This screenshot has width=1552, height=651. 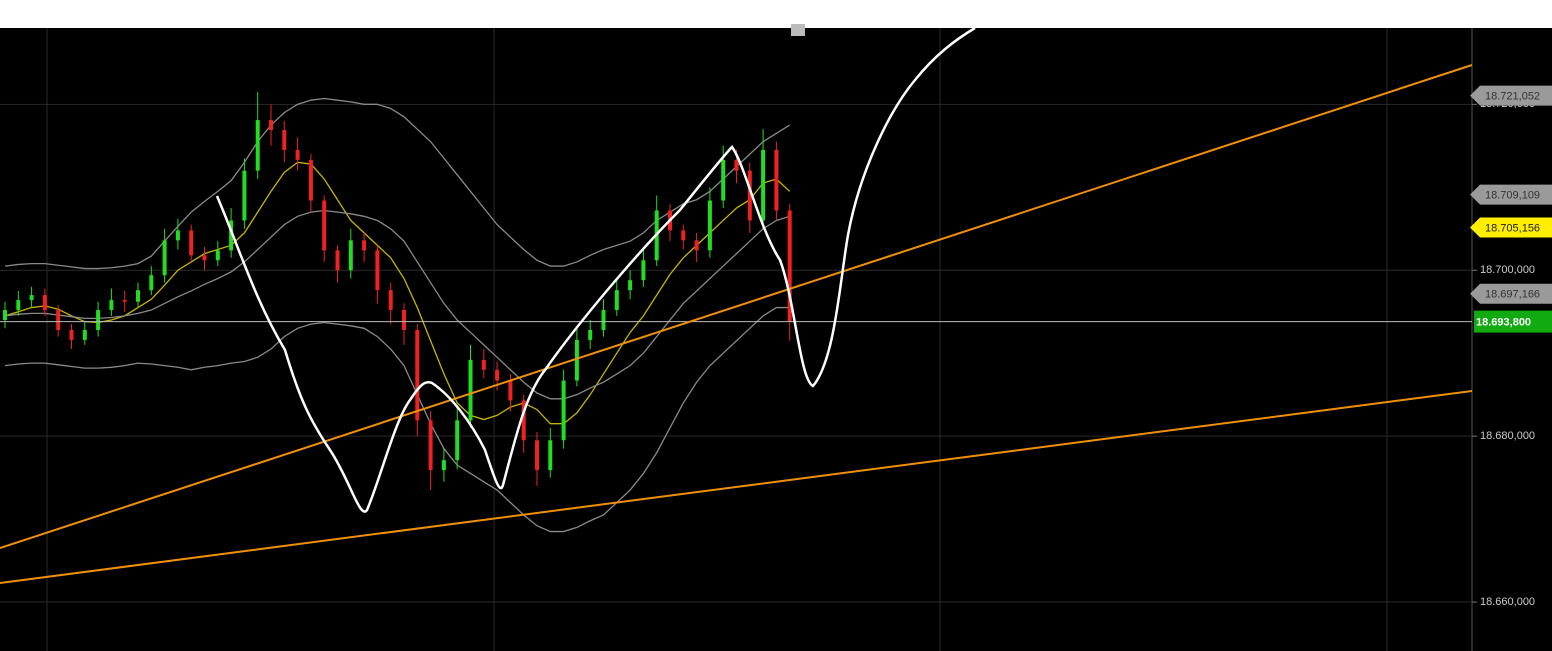 What do you see at coordinates (1507, 602) in the screenshot?
I see `y-tick-label: 18.660,000` at bounding box center [1507, 602].